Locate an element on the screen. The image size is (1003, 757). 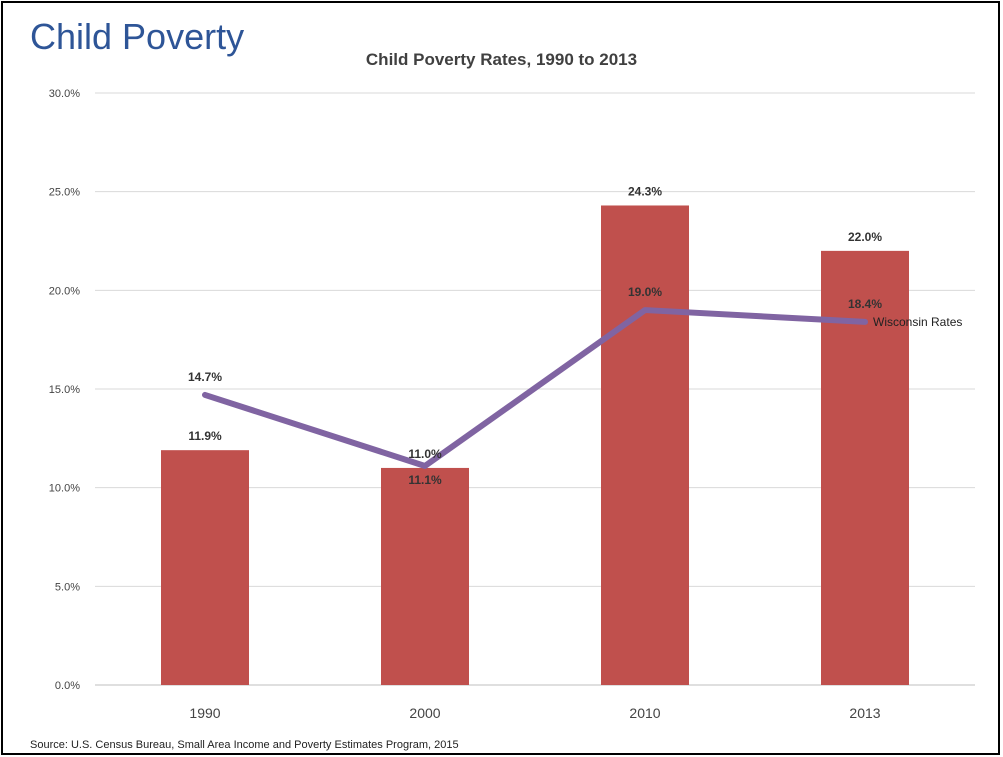
x-tick-label: 2000 is located at coordinates (424, 713).